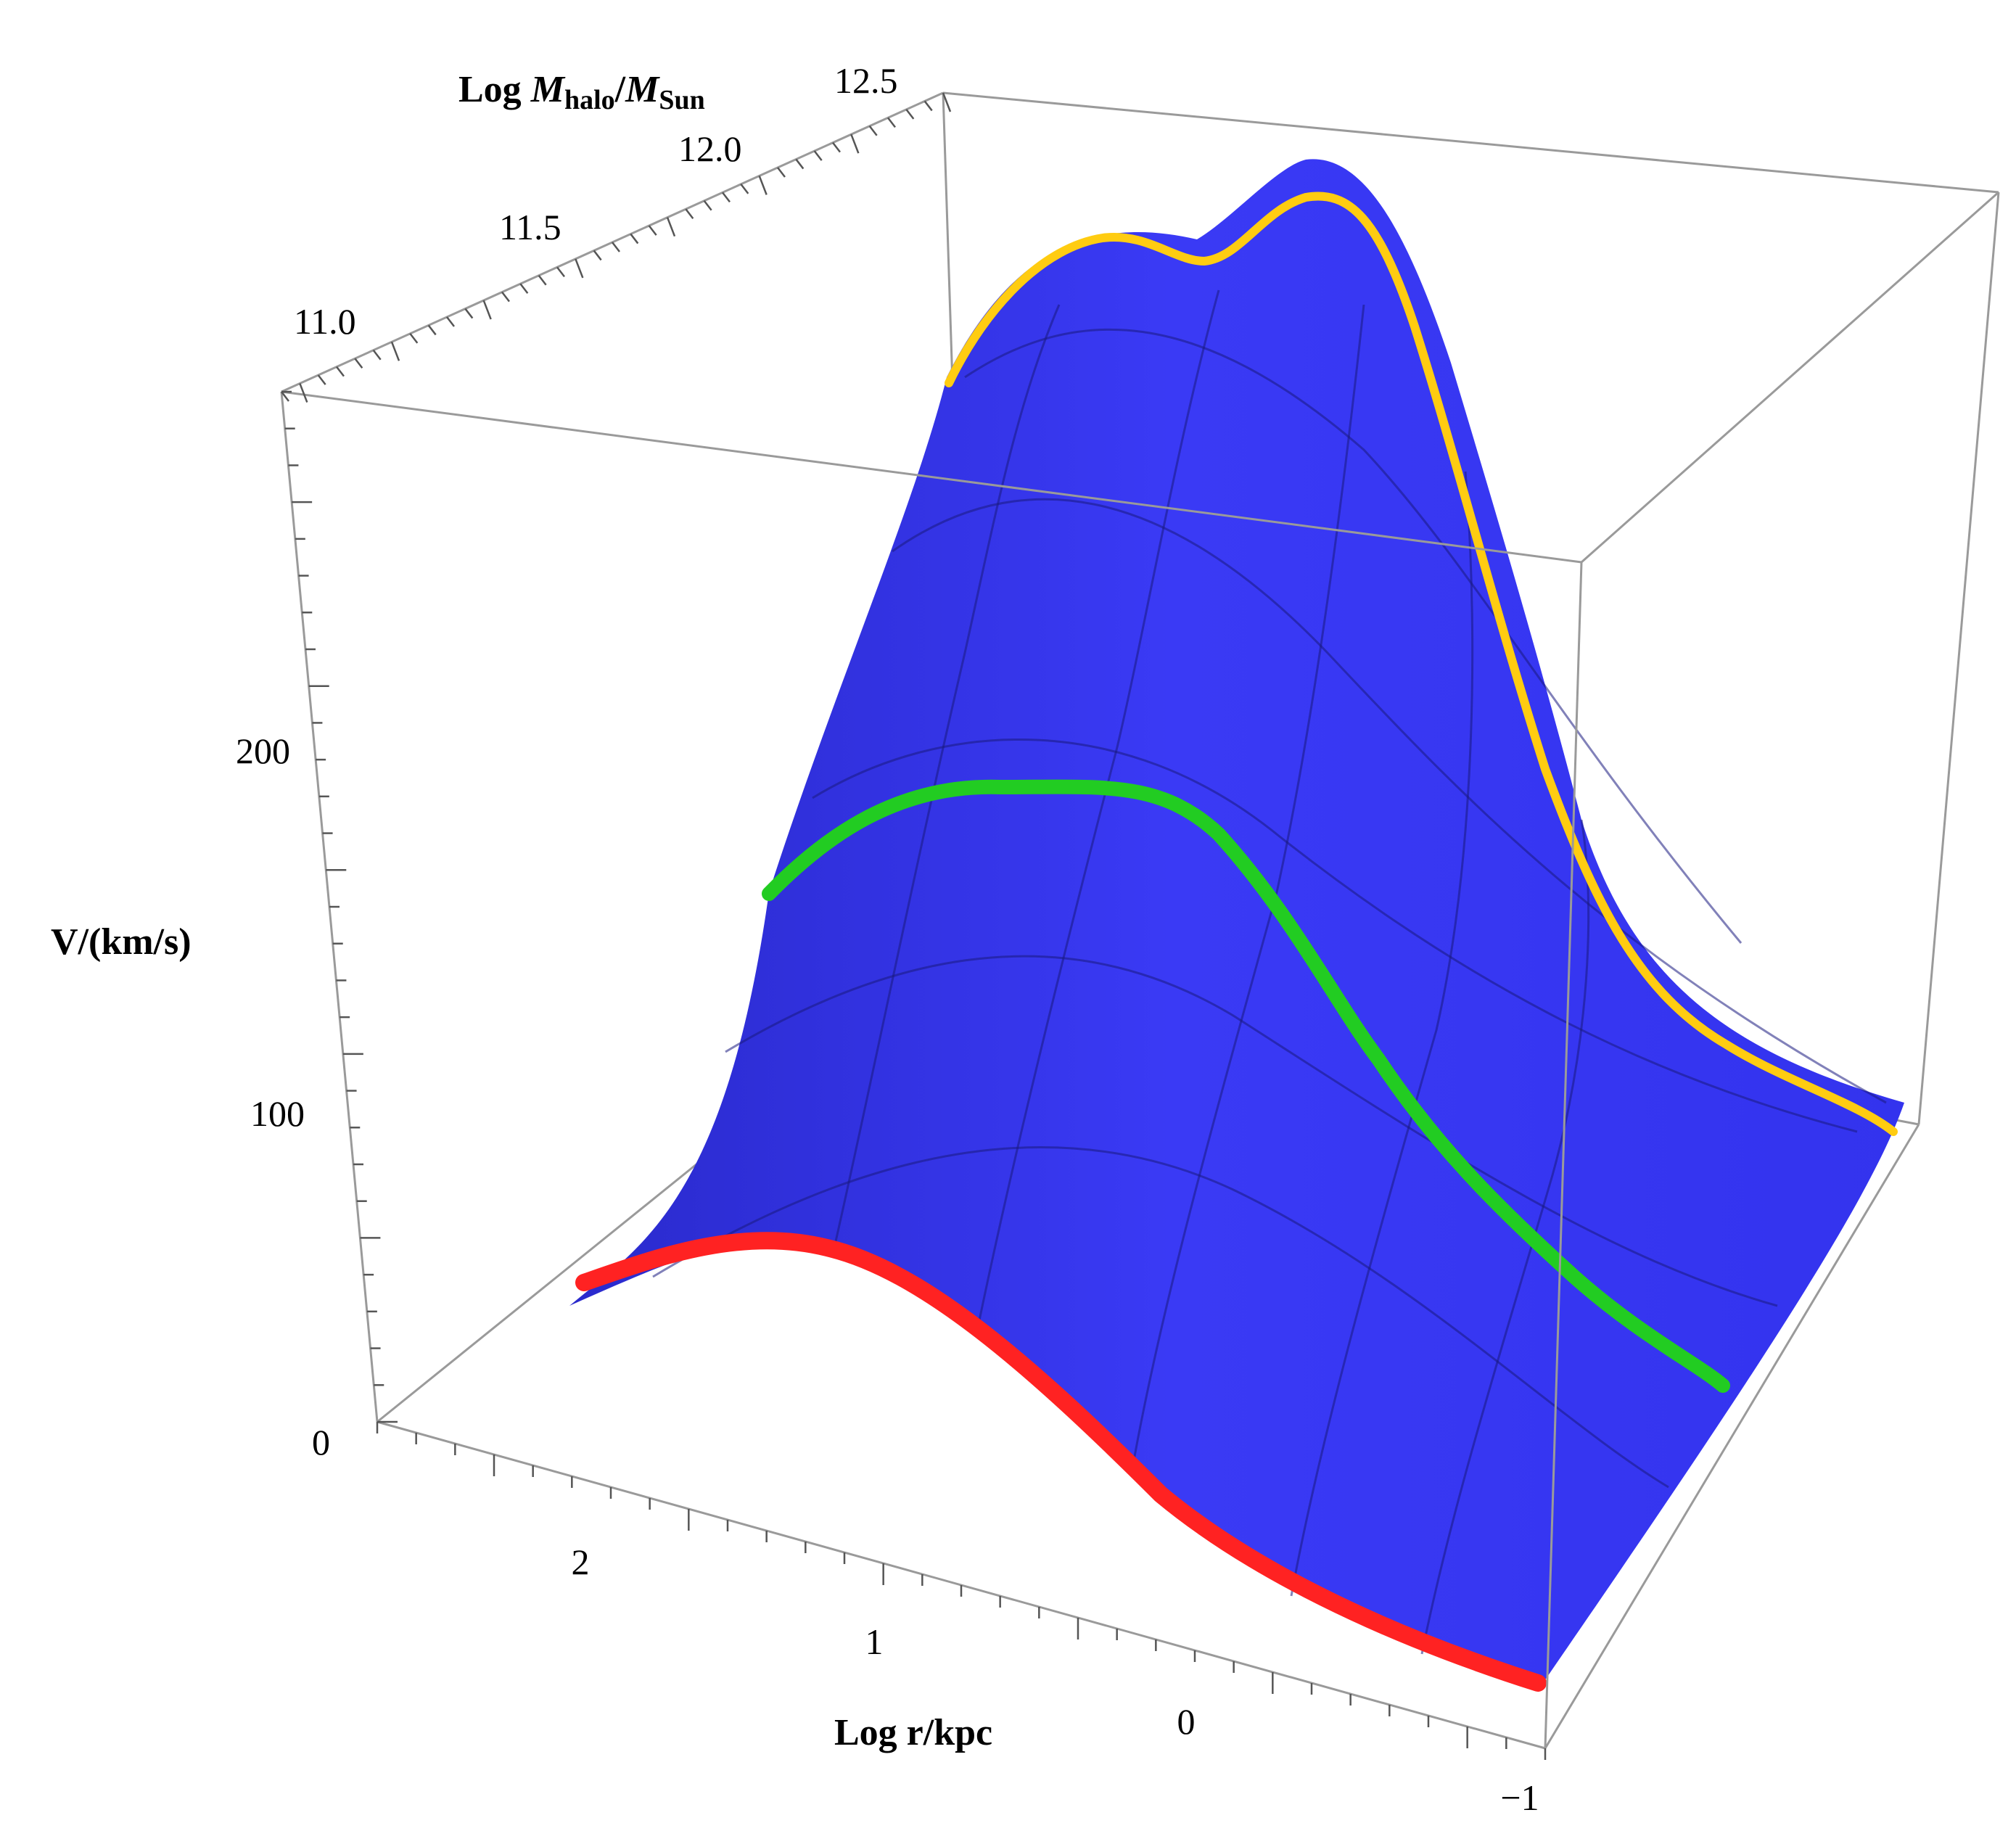 Image resolution: width=2016 pixels, height=1831 pixels. Describe the element at coordinates (121, 942) in the screenshot. I see `z-axis-label: V/(km/s)` at that location.